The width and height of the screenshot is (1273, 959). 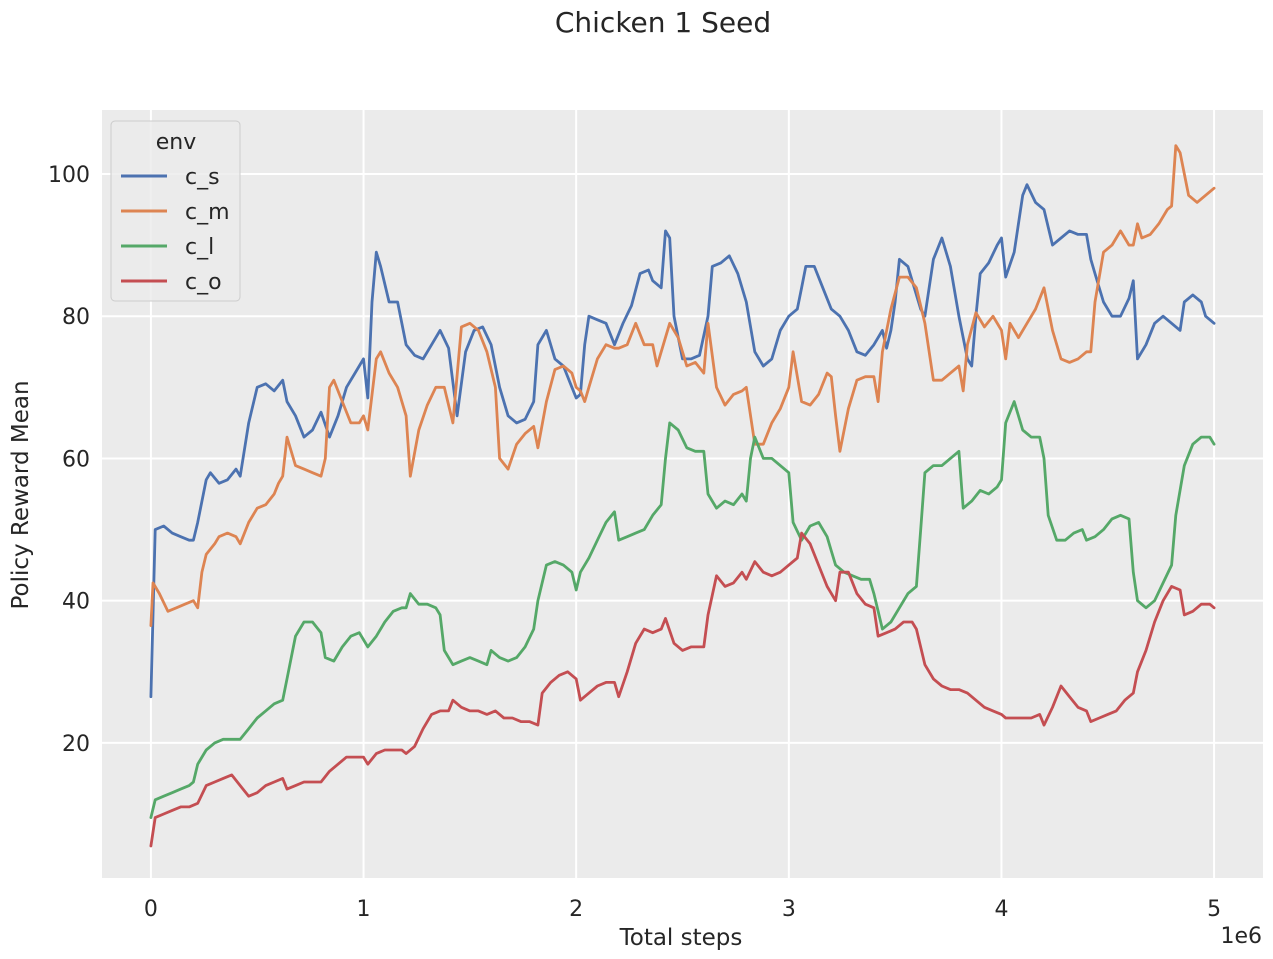 I want to click on y-axis-label: Policy Reward Mean, so click(x=21, y=494).